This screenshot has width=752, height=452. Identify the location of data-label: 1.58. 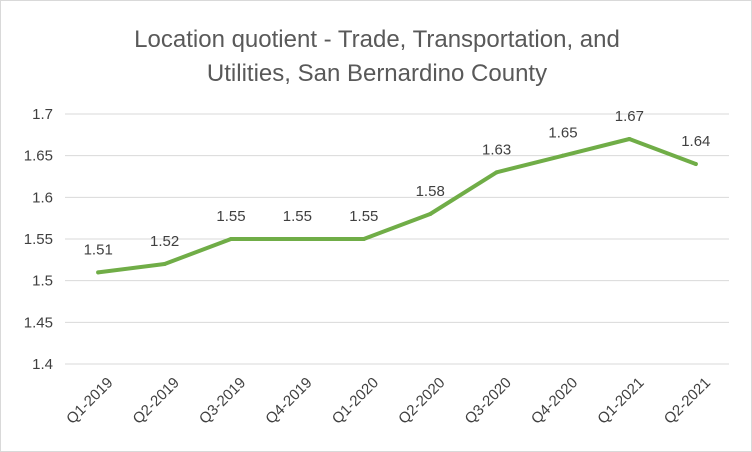
(430, 191).